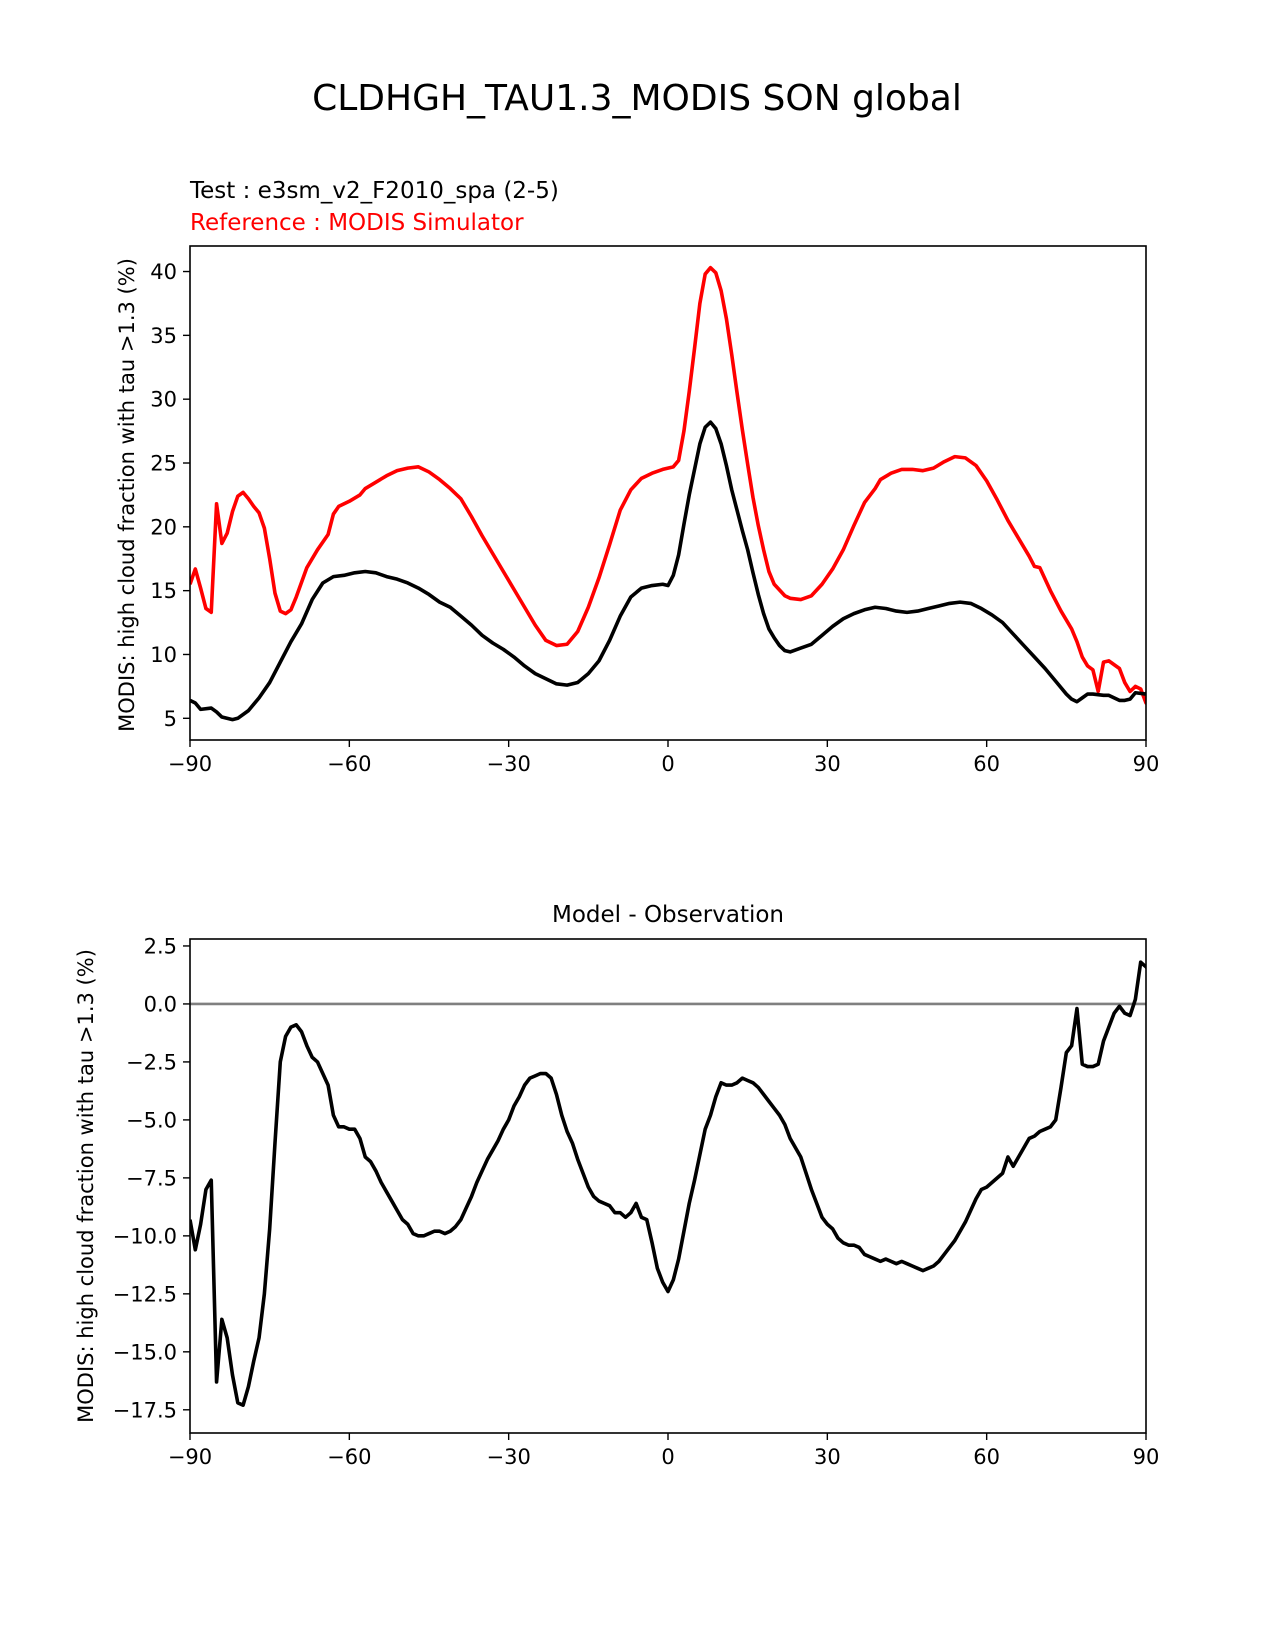 The height and width of the screenshot is (1650, 1275). Describe the element at coordinates (163, 464) in the screenshot. I see `top-y-tick-label: 25` at that location.